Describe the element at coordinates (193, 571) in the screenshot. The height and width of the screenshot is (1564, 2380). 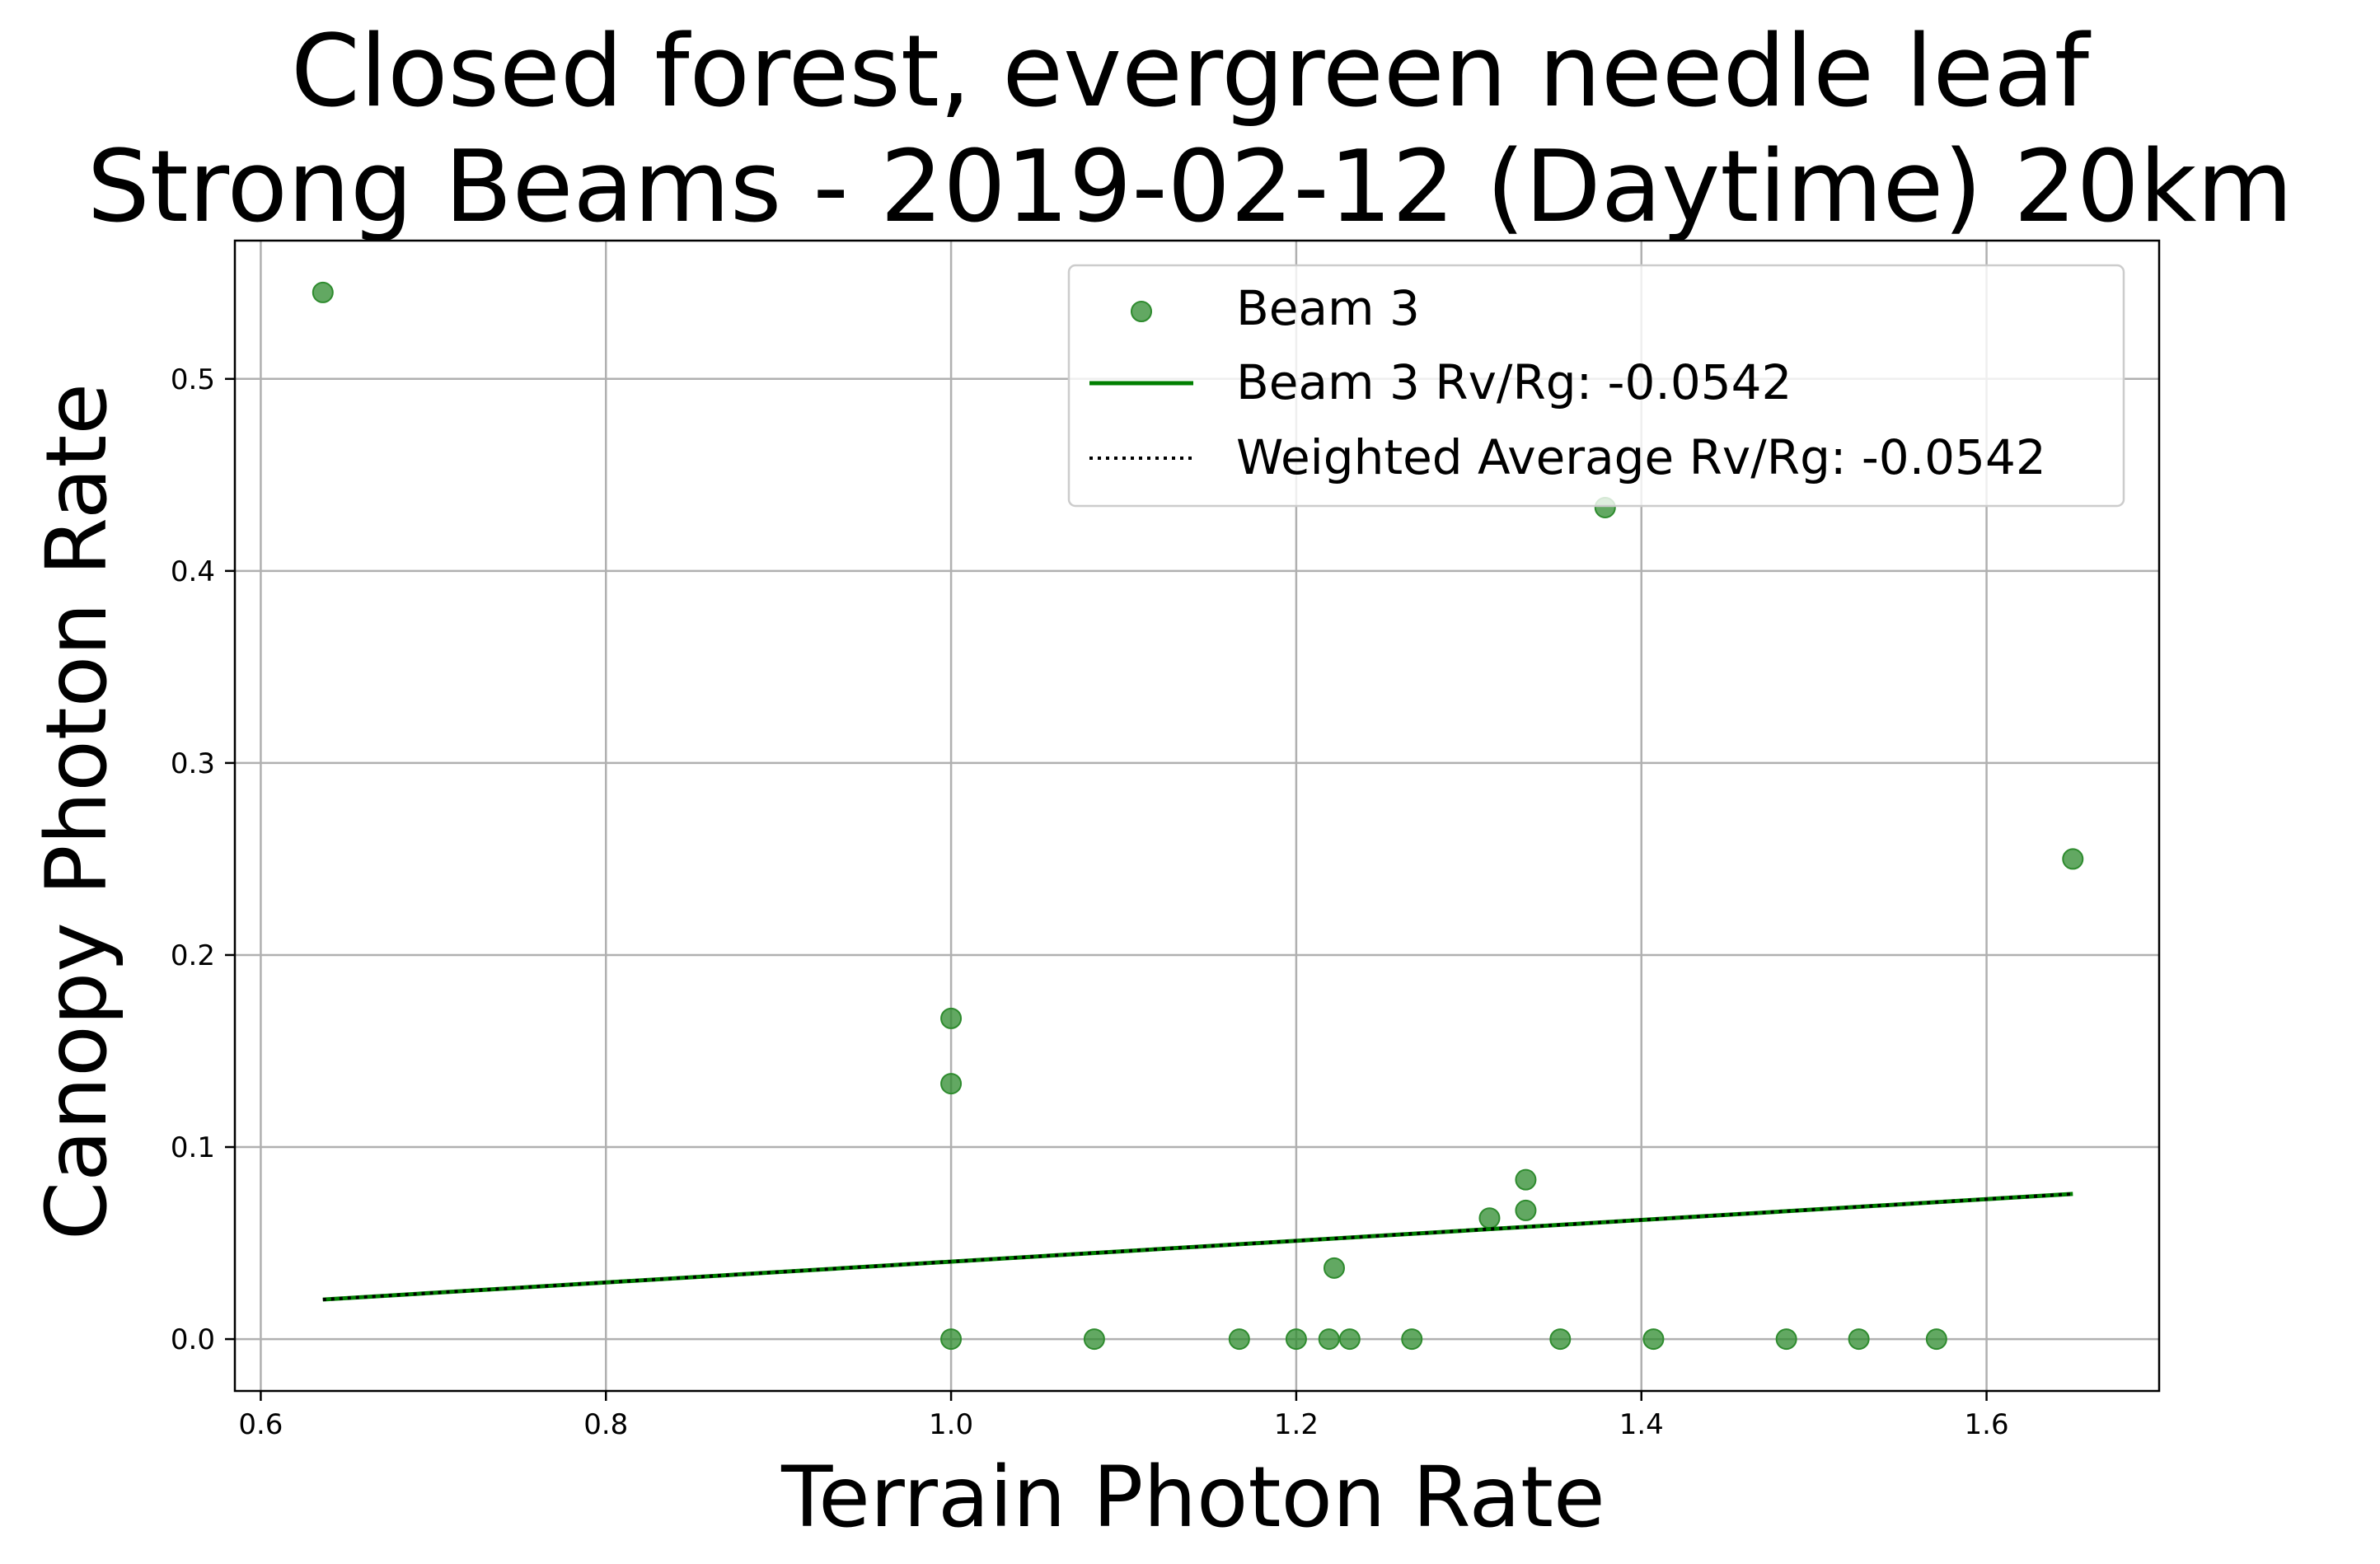
I see `y-tick-label: 0.4` at that location.